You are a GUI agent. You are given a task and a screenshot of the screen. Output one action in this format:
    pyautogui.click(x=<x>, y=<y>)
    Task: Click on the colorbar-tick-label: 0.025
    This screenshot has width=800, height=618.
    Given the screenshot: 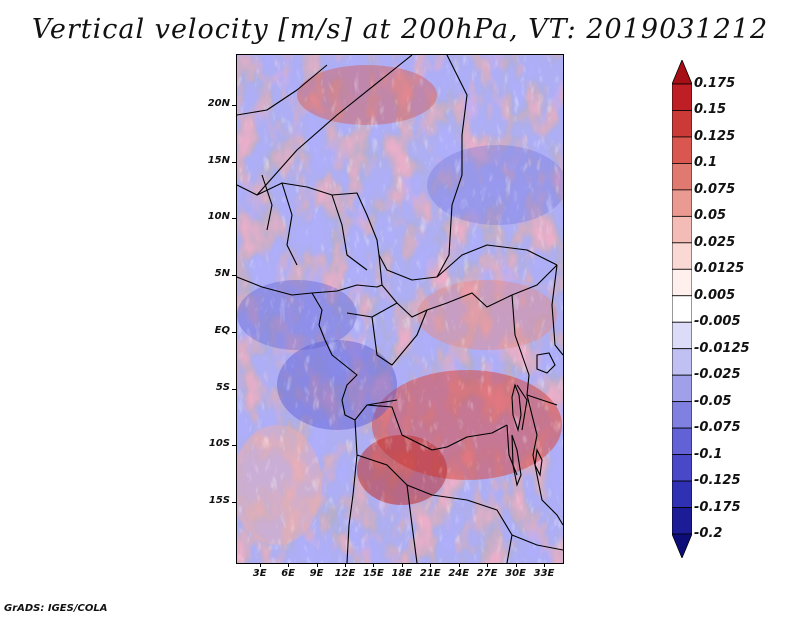 What is the action you would take?
    pyautogui.click(x=715, y=242)
    